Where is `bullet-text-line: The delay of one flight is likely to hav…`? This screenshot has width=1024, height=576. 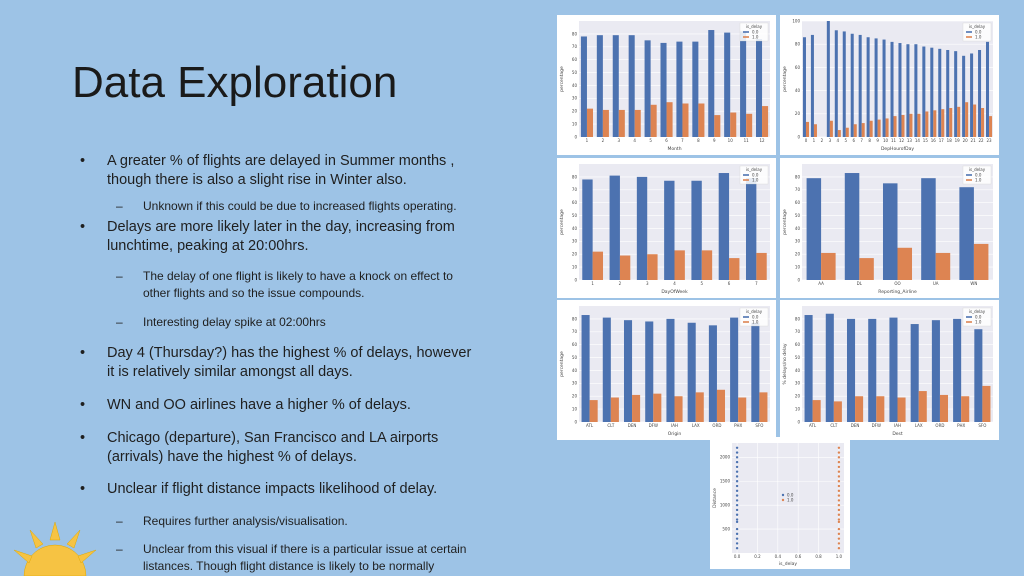
bullet-text-line: The delay of one flight is likely to hav… is located at coordinates (298, 276).